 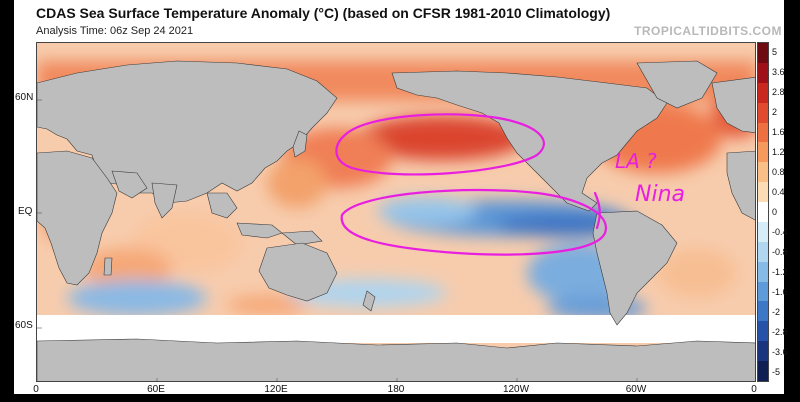 What do you see at coordinates (24, 97) in the screenshot?
I see `lat-label-60n: 60N` at bounding box center [24, 97].